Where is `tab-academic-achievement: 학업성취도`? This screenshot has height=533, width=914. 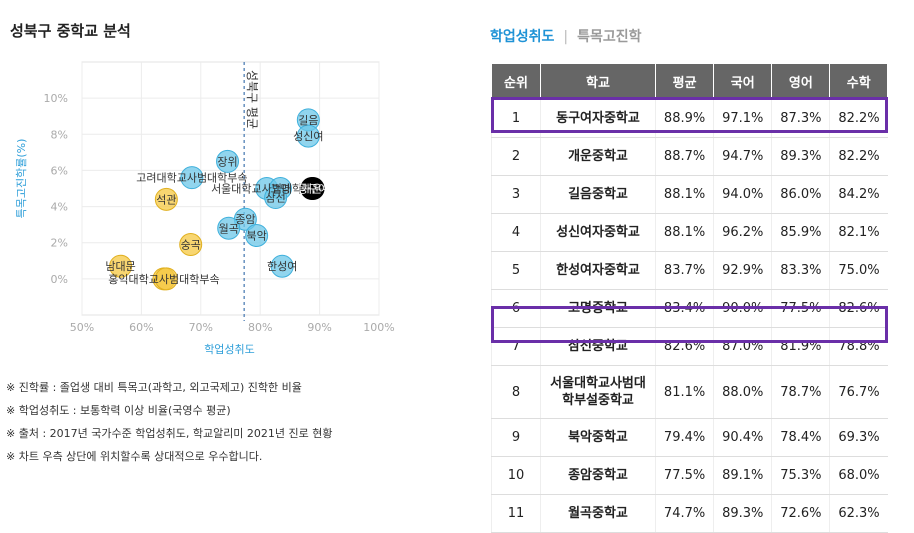 tab-academic-achievement: 학업성취도 is located at coordinates (522, 37).